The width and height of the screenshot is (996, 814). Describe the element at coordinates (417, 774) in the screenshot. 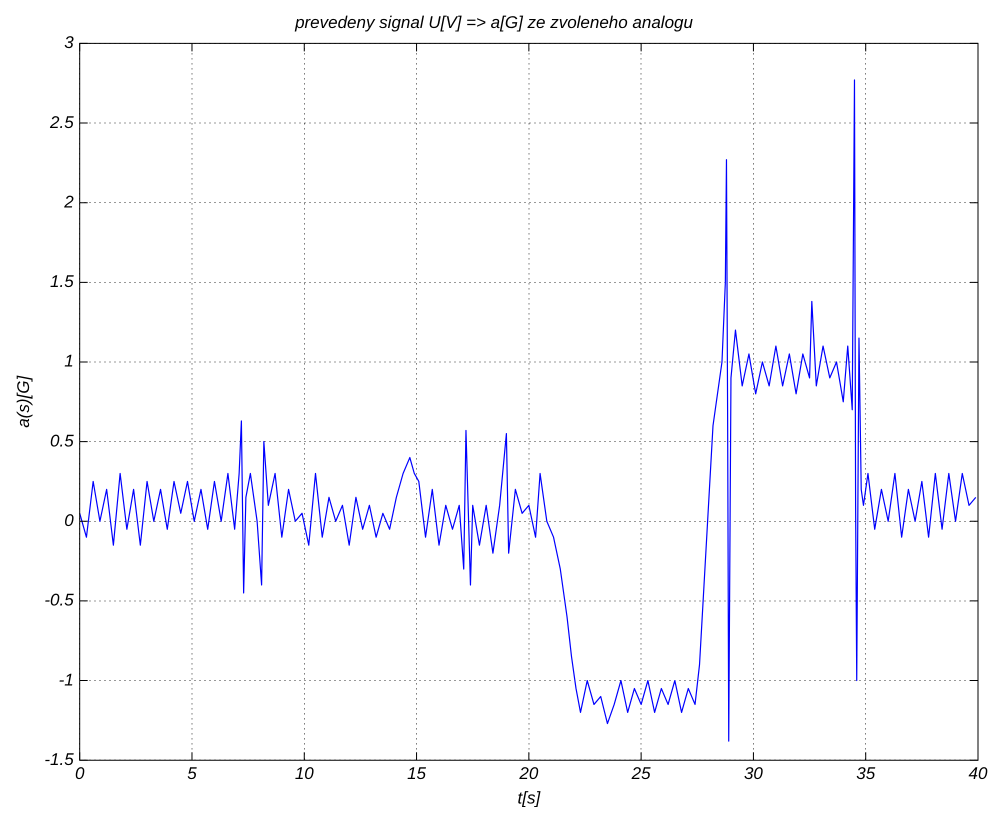

I see `x-tick-label: 15` at that location.